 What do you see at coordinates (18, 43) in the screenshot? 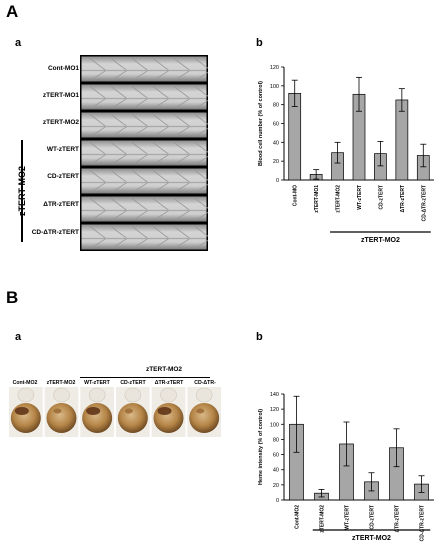
I see `panel-aa-letter: a` at bounding box center [18, 43].